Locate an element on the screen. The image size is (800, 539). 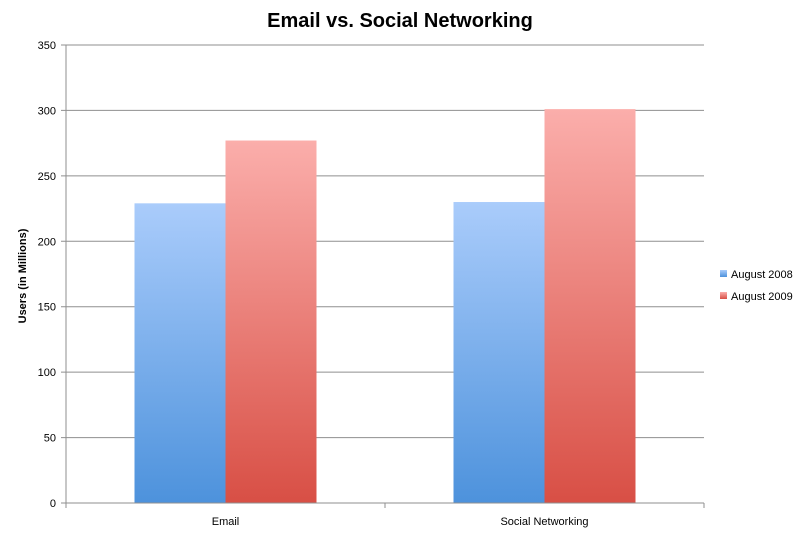
x-tick-label: Social Networking is located at coordinates (544, 522).